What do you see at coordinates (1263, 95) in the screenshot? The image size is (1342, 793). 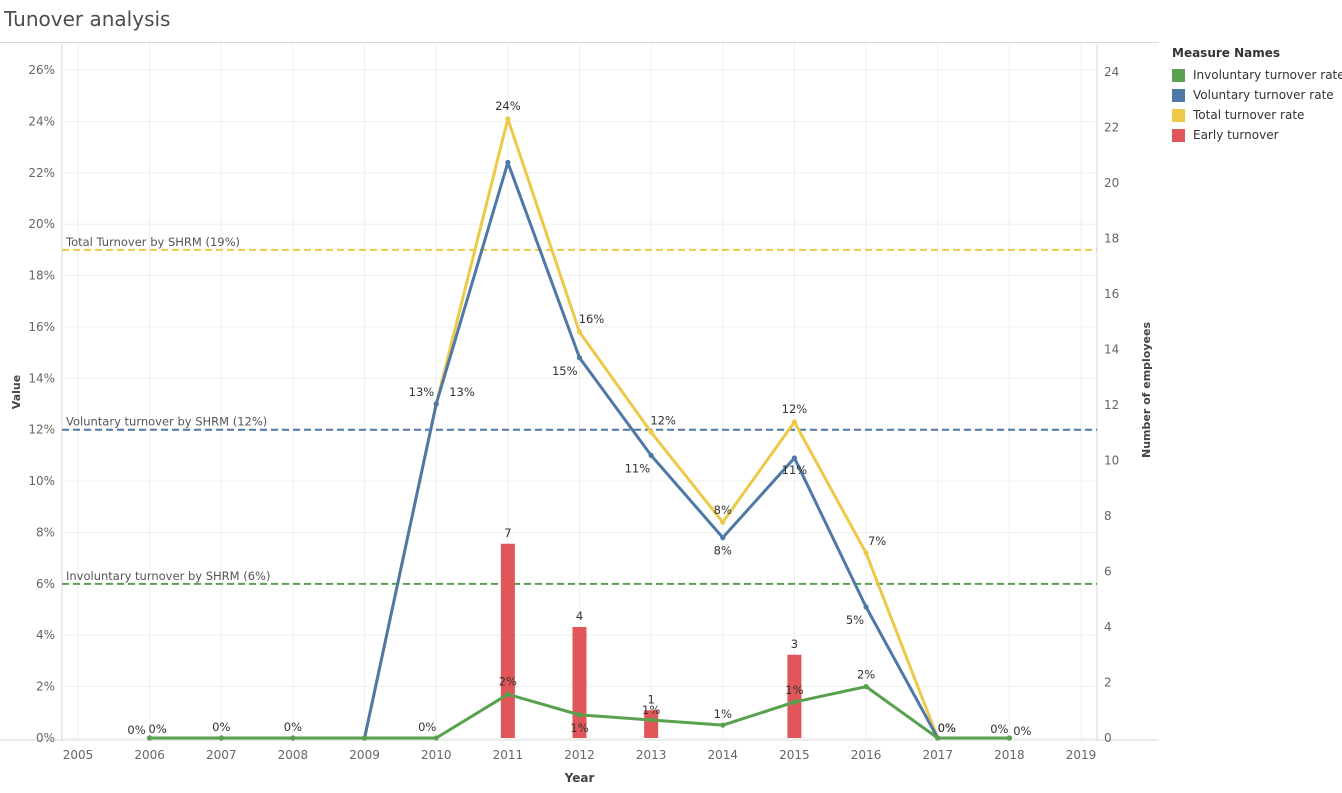 I see `legend-label: Voluntary turnover rate` at bounding box center [1263, 95].